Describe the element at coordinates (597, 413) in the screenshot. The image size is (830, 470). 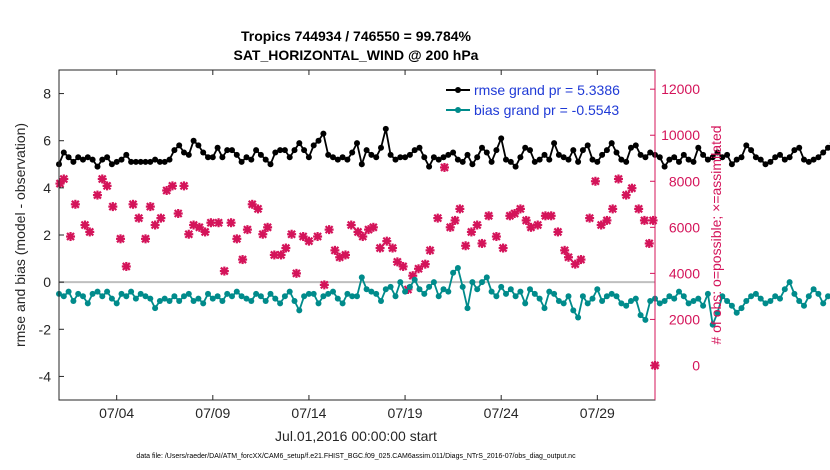
I see `x-tick-label: 07/29` at that location.